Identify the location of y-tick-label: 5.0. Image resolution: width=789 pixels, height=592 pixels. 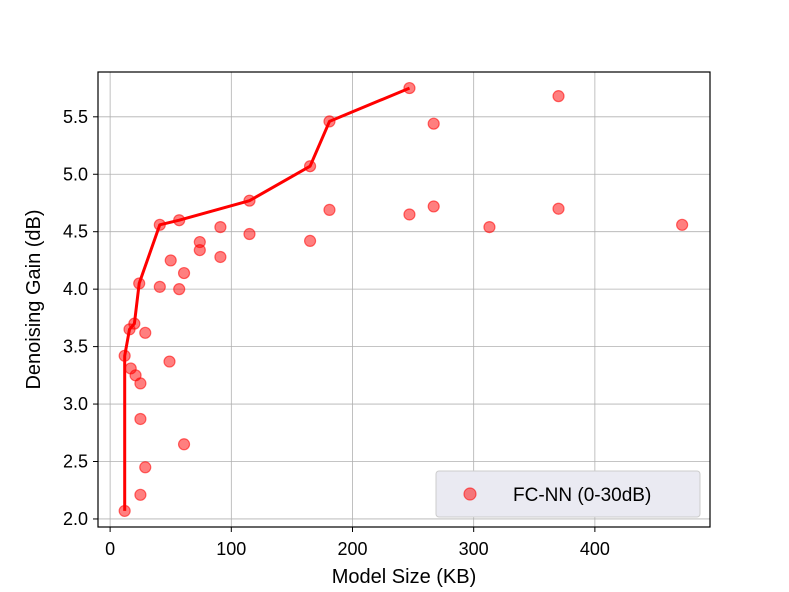
(75, 174).